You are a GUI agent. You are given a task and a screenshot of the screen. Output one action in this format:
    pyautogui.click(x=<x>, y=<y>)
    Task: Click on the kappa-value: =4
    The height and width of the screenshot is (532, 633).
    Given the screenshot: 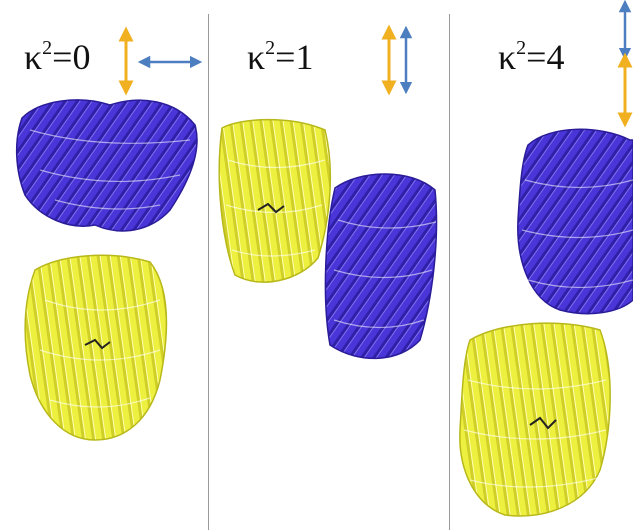 What is the action you would take?
    pyautogui.click(x=545, y=57)
    